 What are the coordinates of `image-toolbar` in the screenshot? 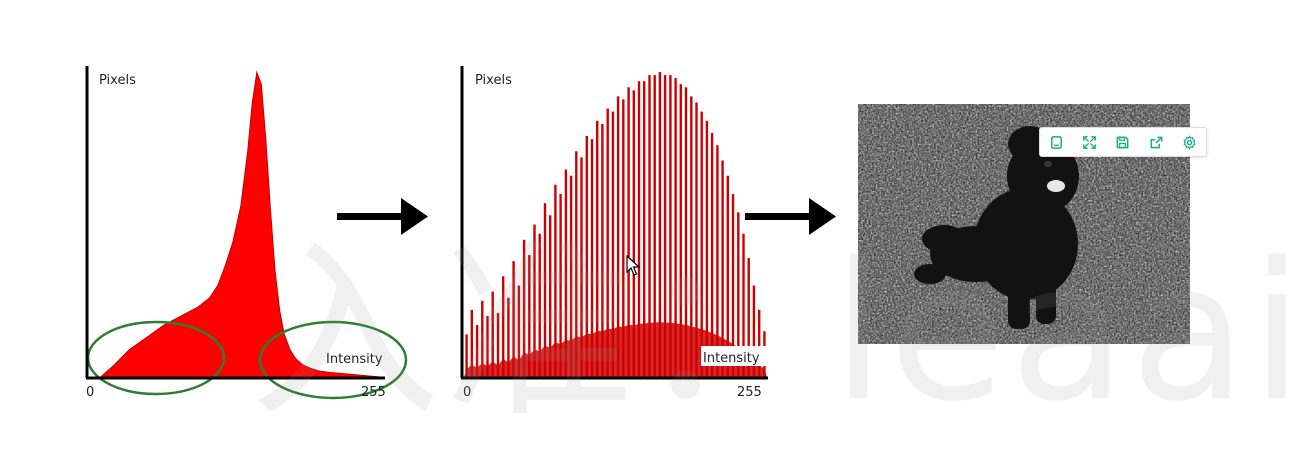 It's located at (1123, 142).